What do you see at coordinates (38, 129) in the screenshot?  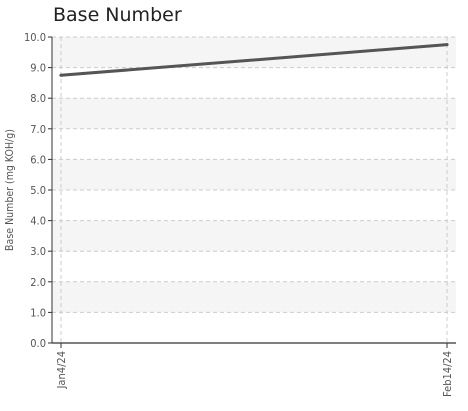 I see `y-tick-label: 7.0` at bounding box center [38, 129].